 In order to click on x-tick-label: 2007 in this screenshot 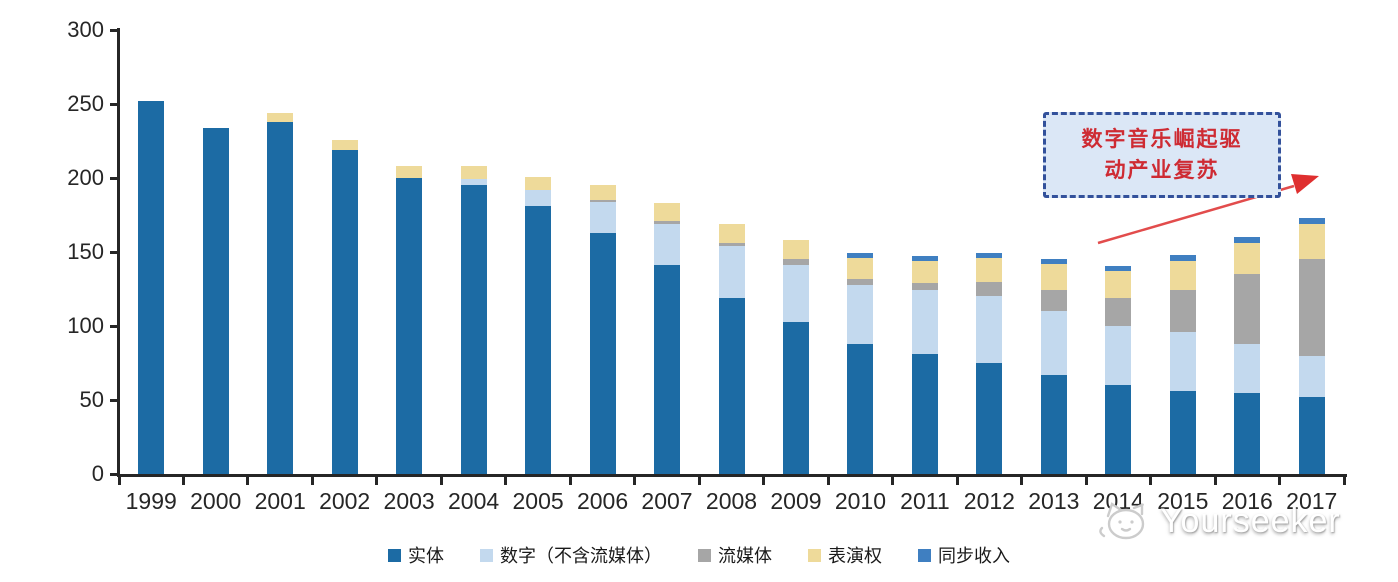, I will do `click(667, 501)`.